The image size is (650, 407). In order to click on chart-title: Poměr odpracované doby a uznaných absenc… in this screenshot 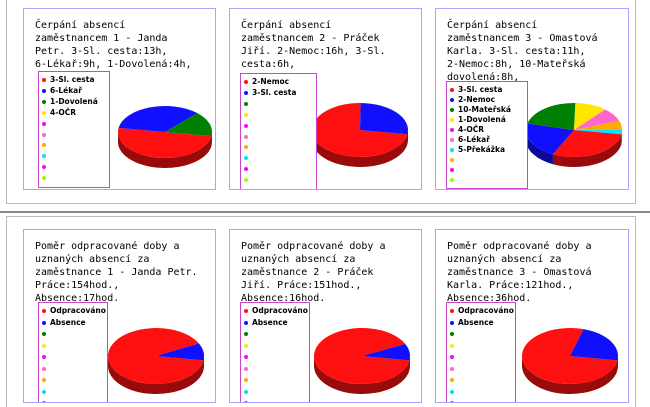, I will do `click(116, 272)`.